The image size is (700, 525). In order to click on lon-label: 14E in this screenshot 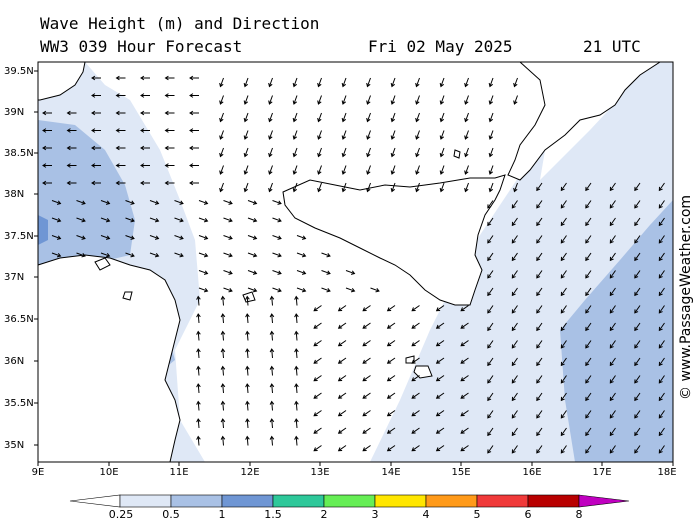, I will do `click(391, 472)`.